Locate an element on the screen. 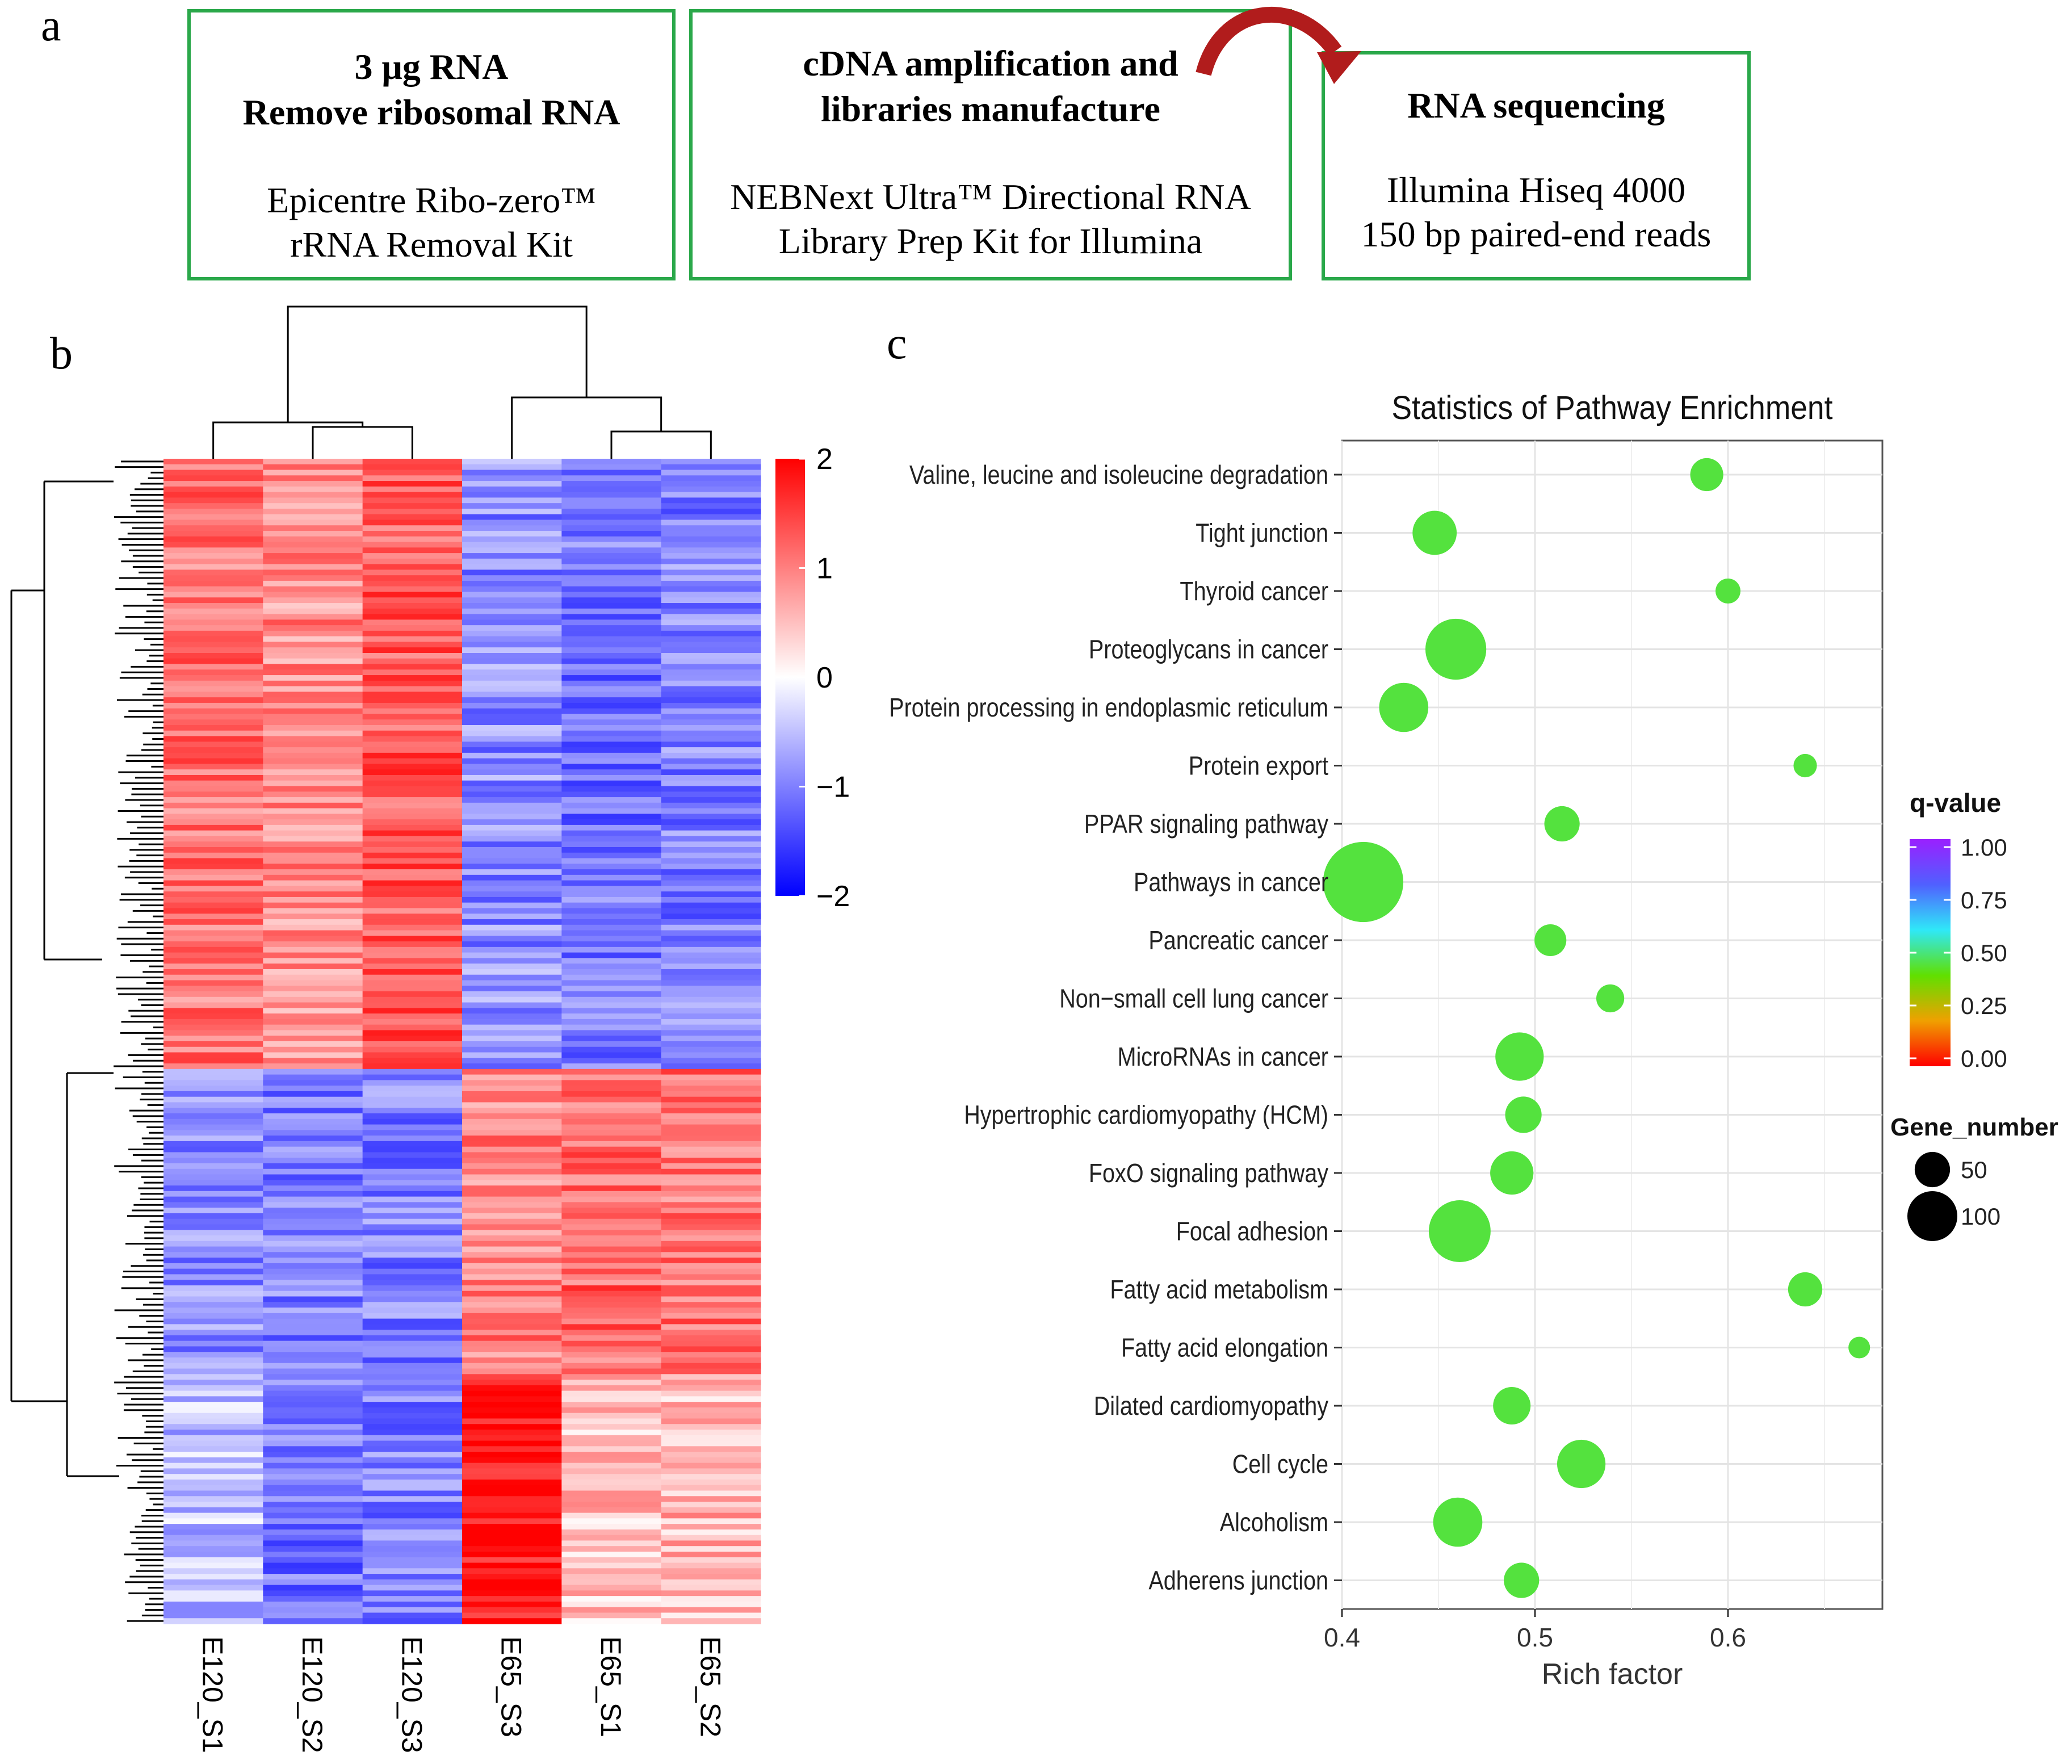 This screenshot has height=1764, width=2072. heatmap-column-label: E65_S2 is located at coordinates (710, 1687).